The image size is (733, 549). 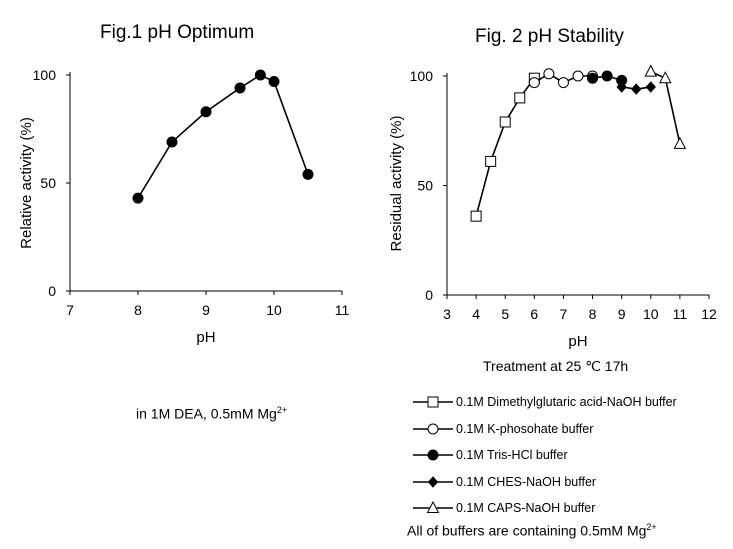 What do you see at coordinates (505, 147) in the screenshot?
I see `chart2-series-1-line` at bounding box center [505, 147].